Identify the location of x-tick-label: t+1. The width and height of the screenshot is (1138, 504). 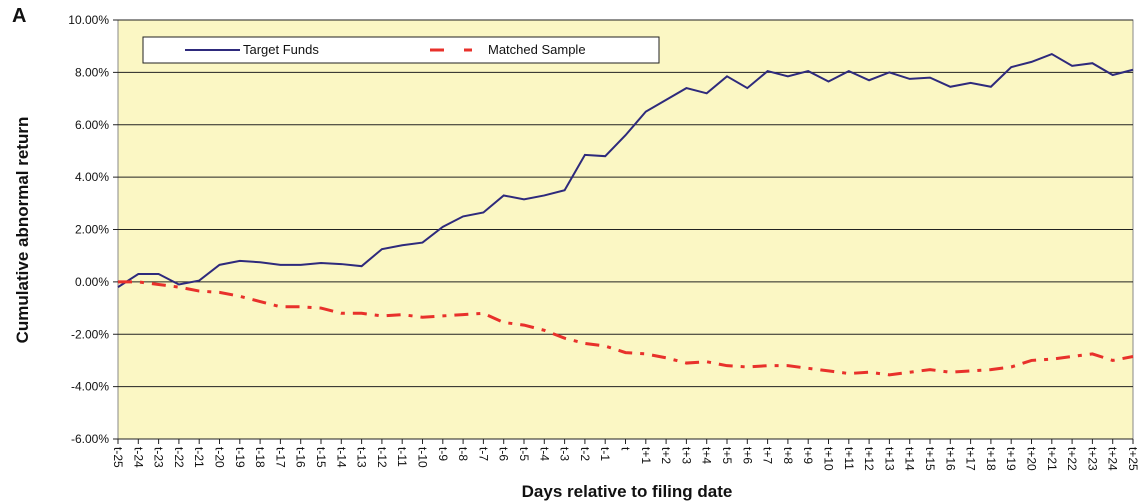
(646, 455).